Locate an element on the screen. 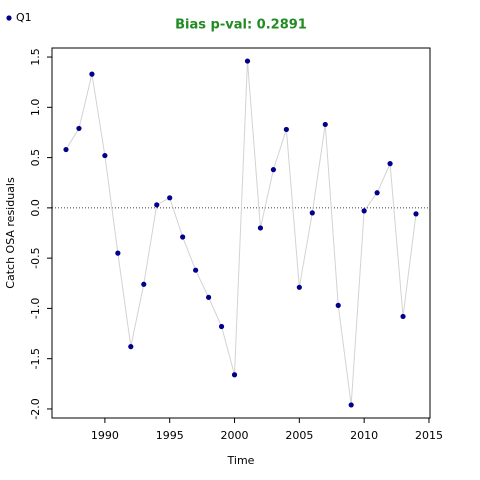  y-tick-label: -2.0 is located at coordinates (35, 408).